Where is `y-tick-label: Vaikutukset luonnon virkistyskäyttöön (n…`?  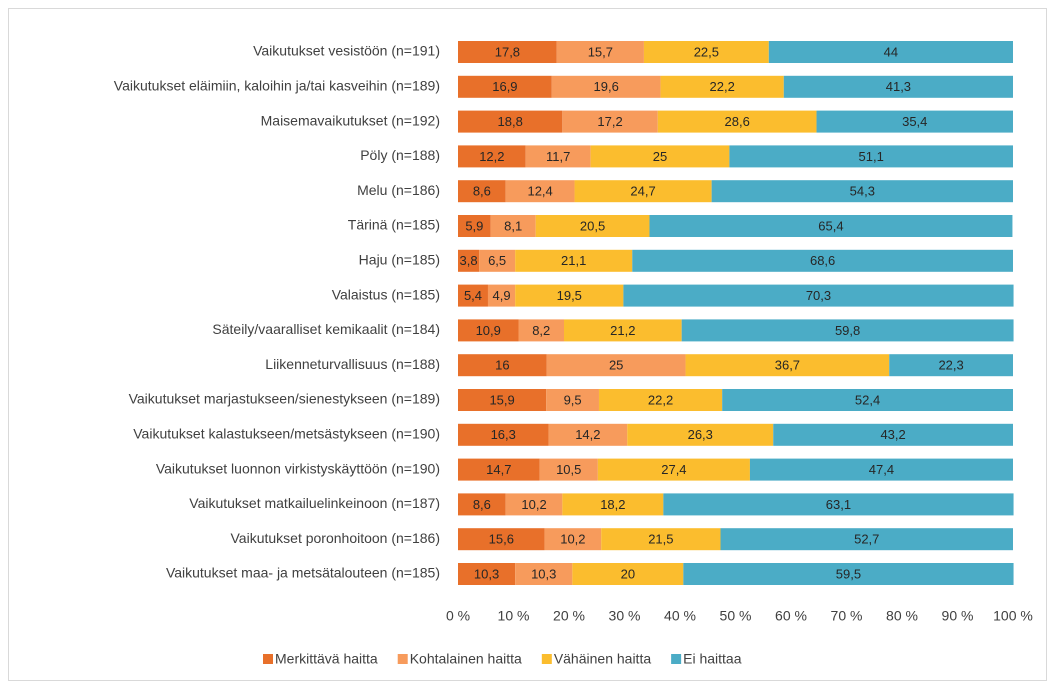
y-tick-label: Vaikutukset luonnon virkistyskäyttöön (n… is located at coordinates (298, 468).